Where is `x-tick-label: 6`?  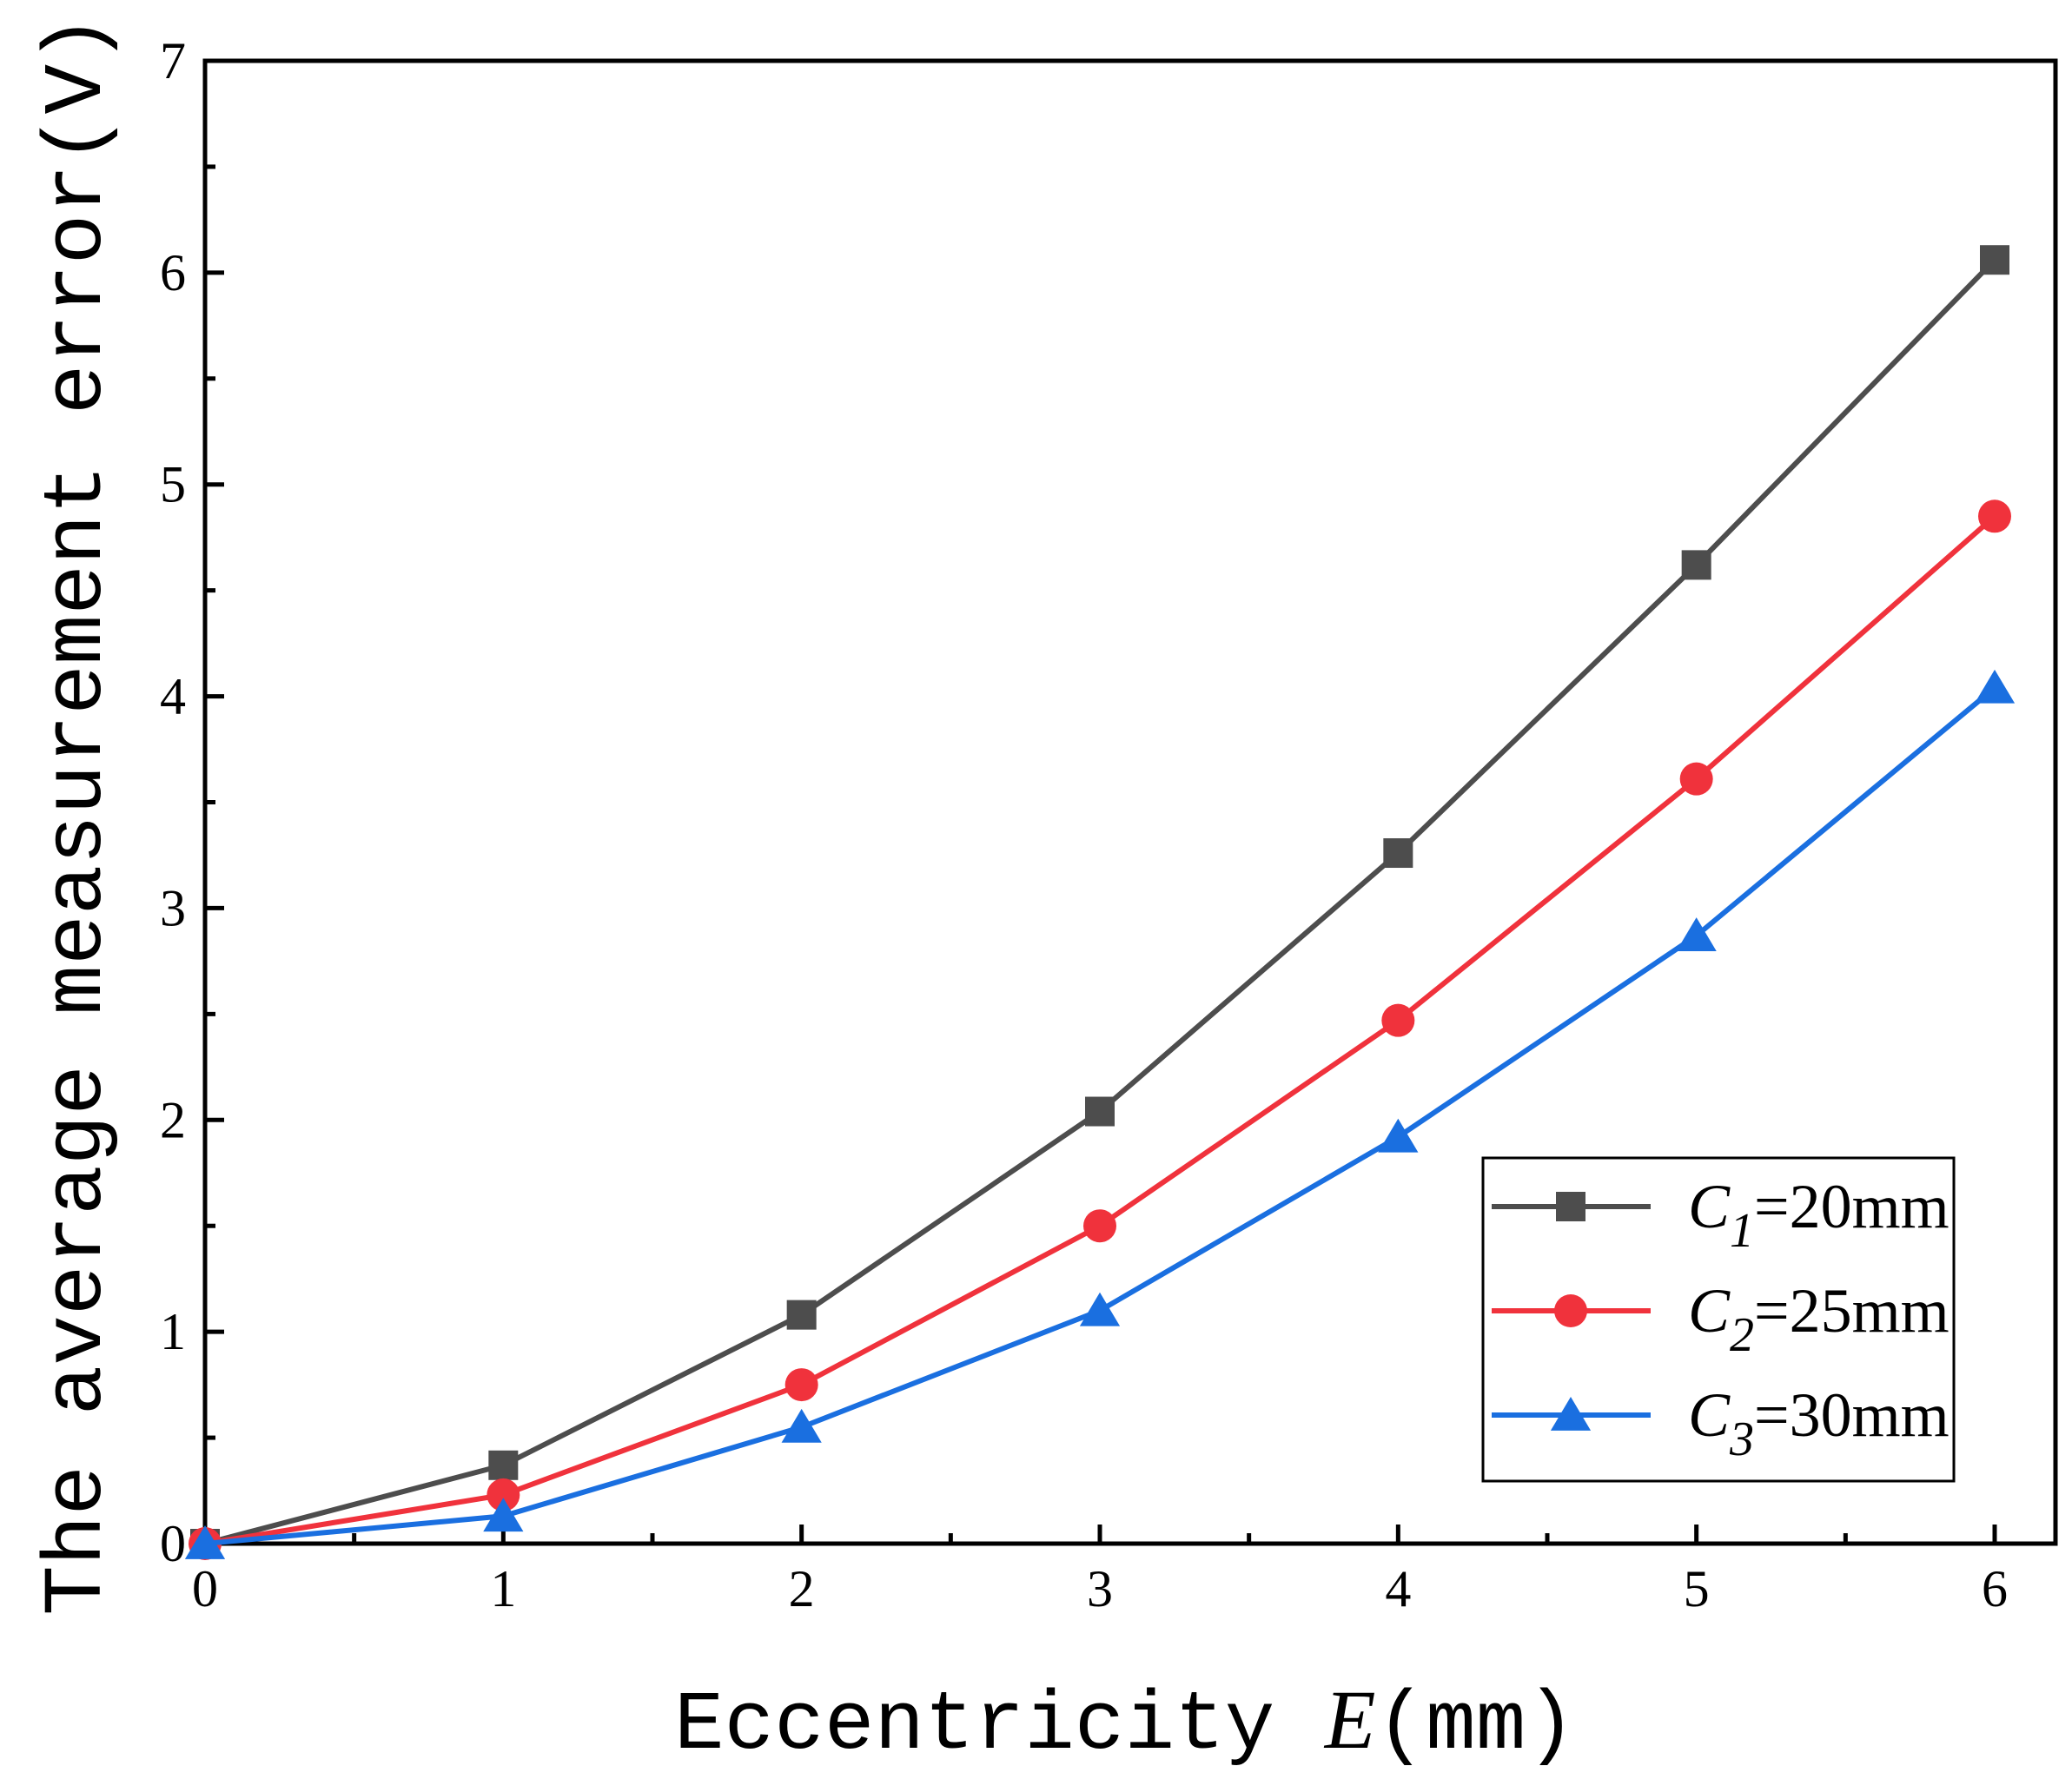
x-tick-label: 6 is located at coordinates (1995, 1588).